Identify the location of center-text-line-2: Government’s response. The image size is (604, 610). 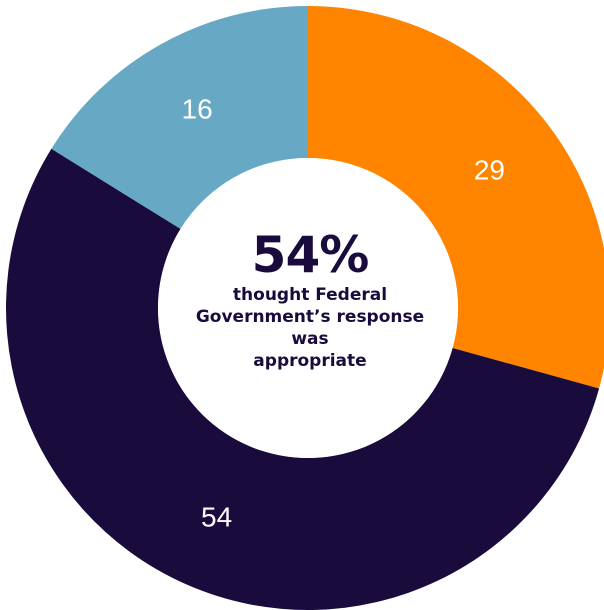
(310, 317).